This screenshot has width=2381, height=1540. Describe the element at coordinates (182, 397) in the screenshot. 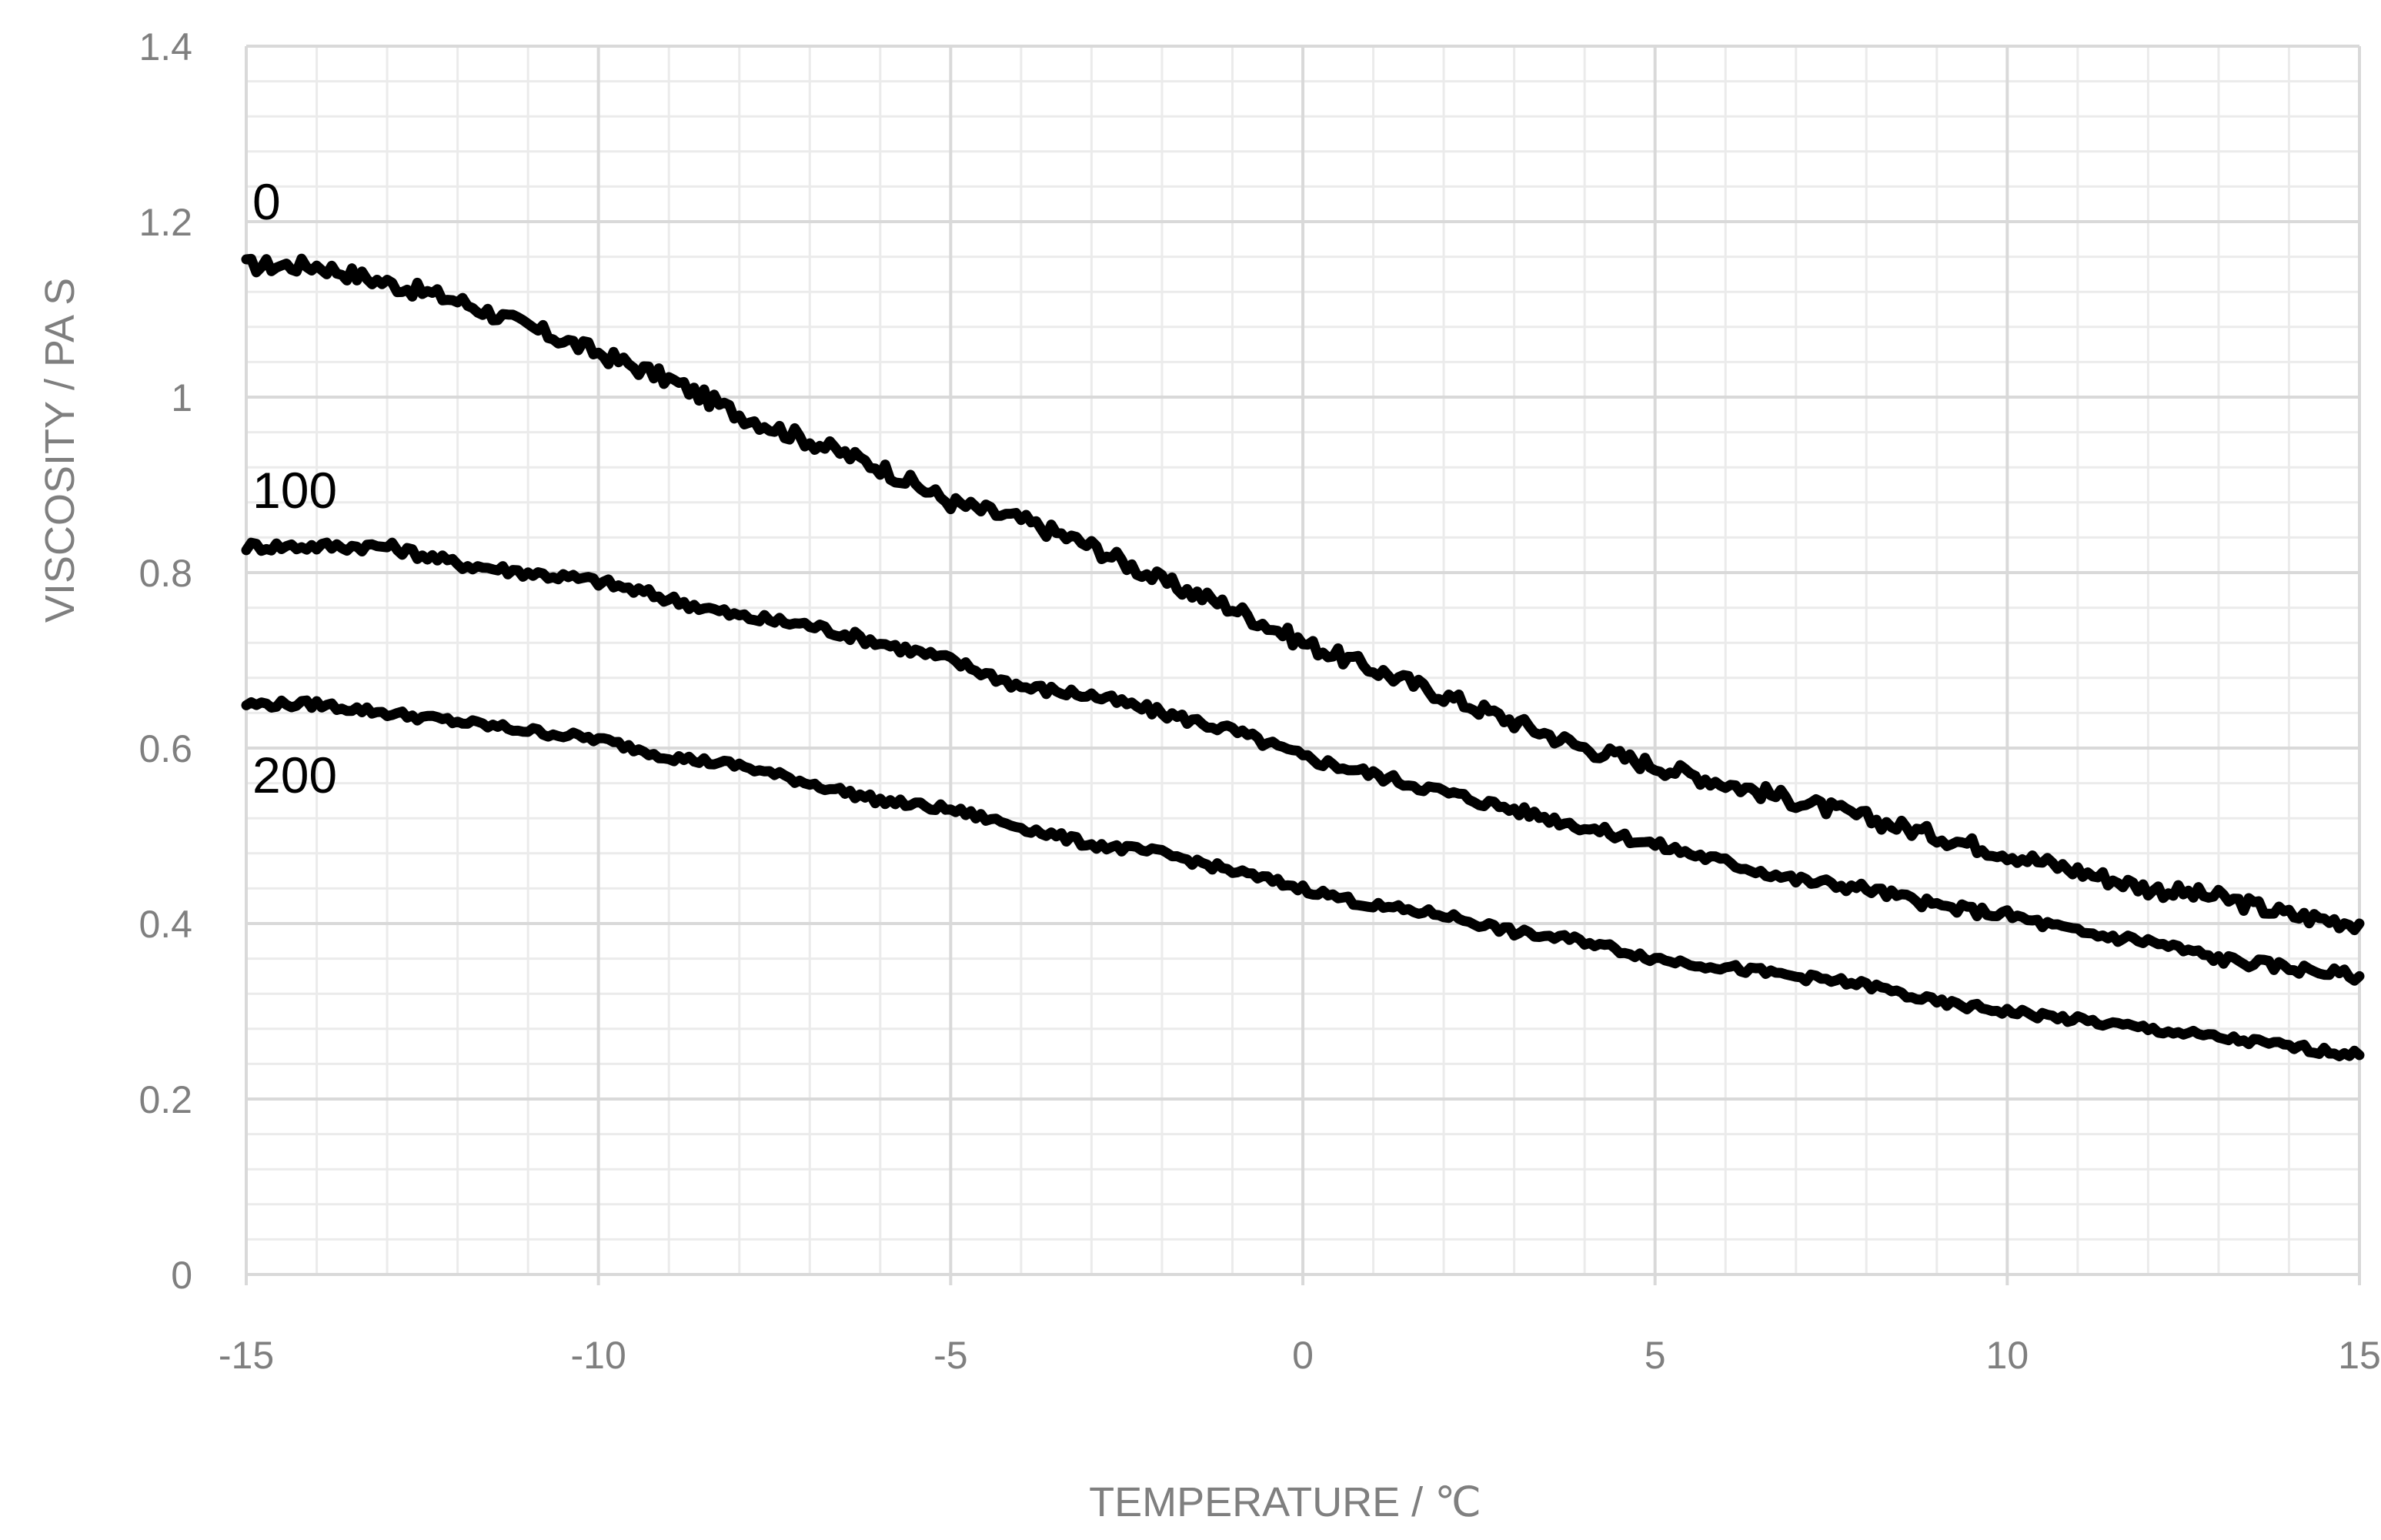

I see `y-tick-label: 1` at that location.